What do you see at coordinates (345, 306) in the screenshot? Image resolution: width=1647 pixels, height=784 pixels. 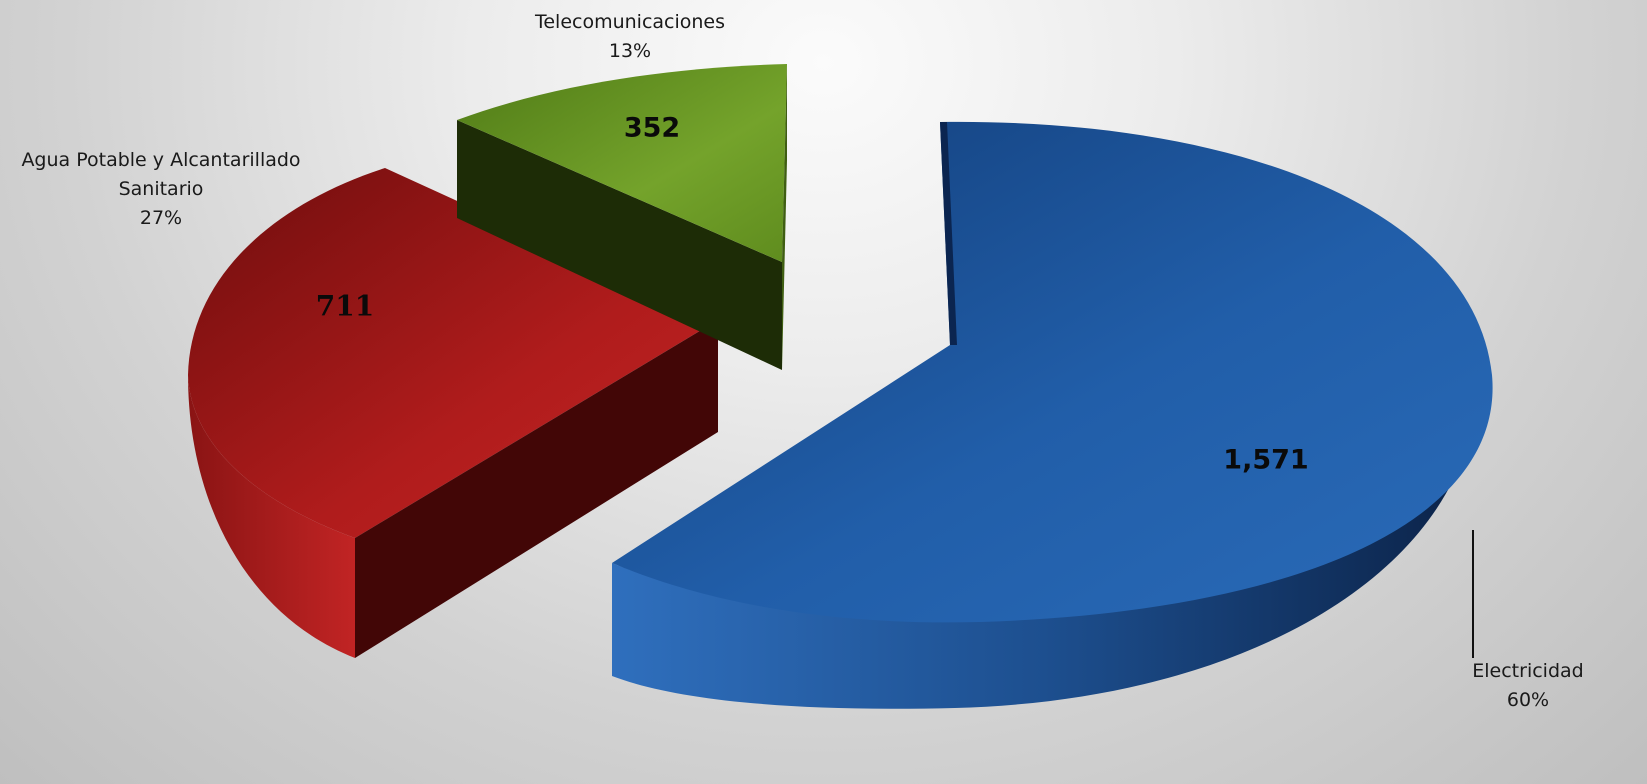 I see `value-label-agua: 711` at bounding box center [345, 306].